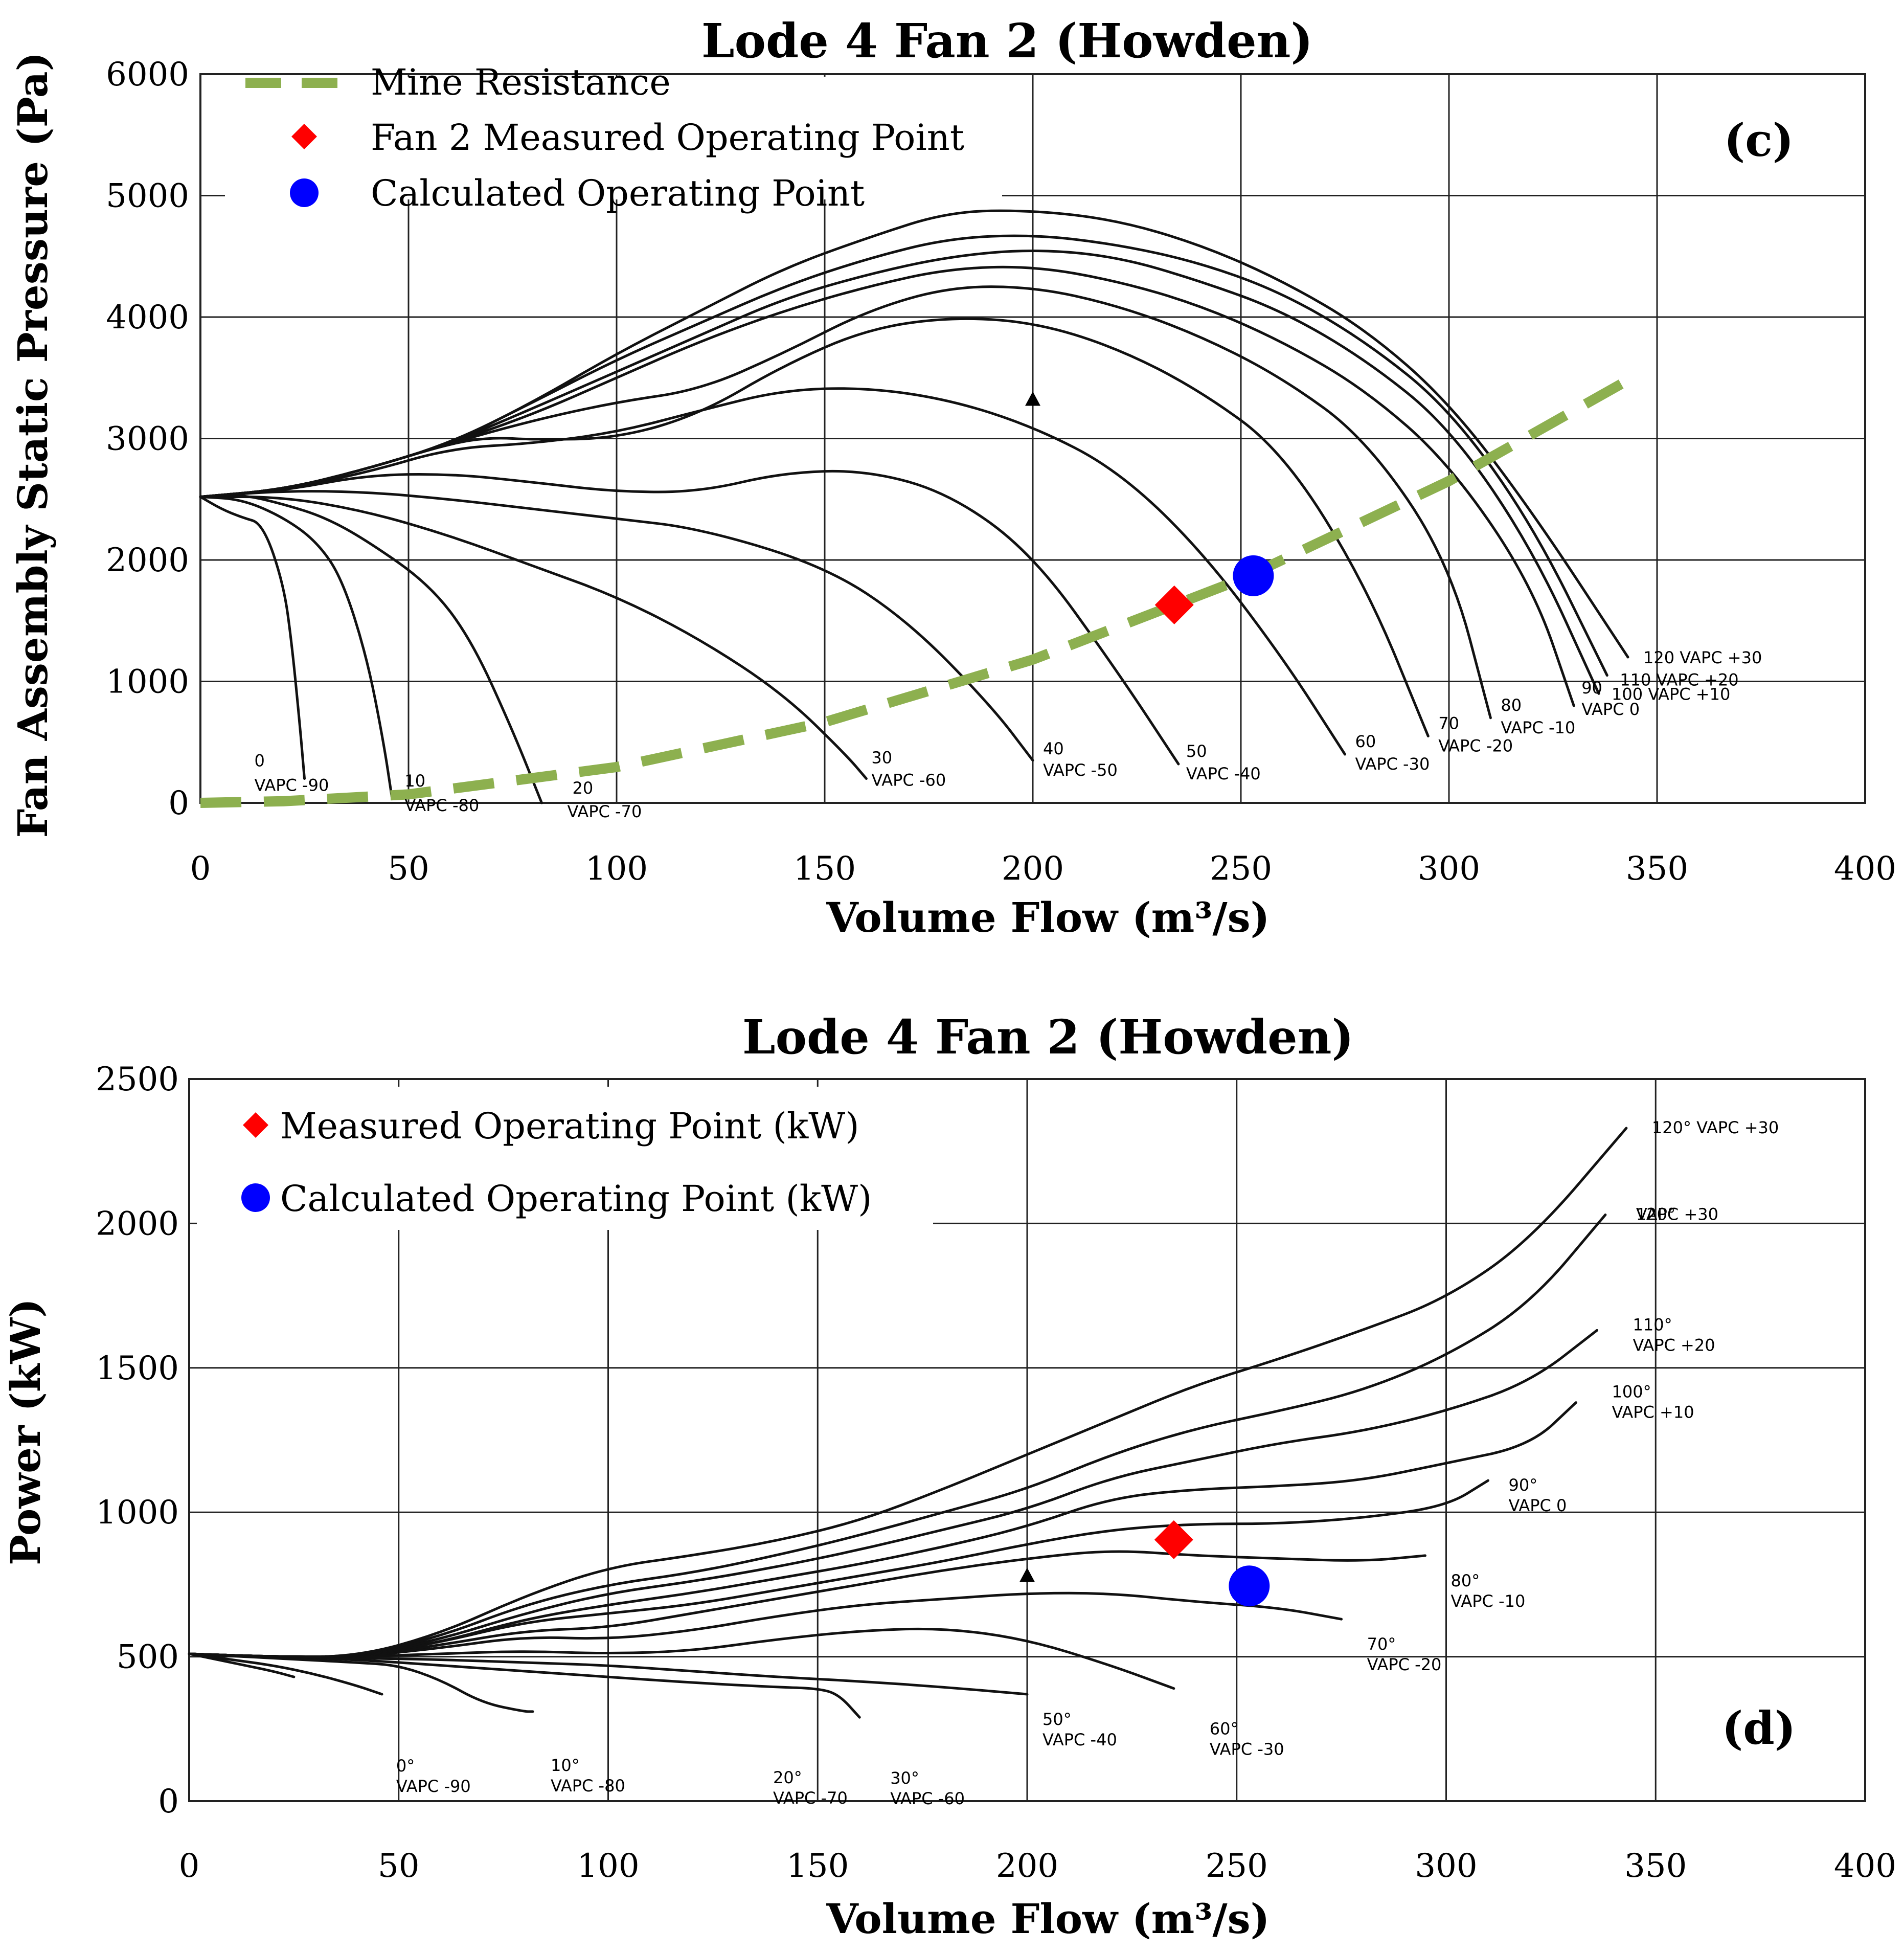 This screenshot has height=1953, width=1904. Describe the element at coordinates (1053, 749) in the screenshot. I see `fan-curve-label: 40` at that location.